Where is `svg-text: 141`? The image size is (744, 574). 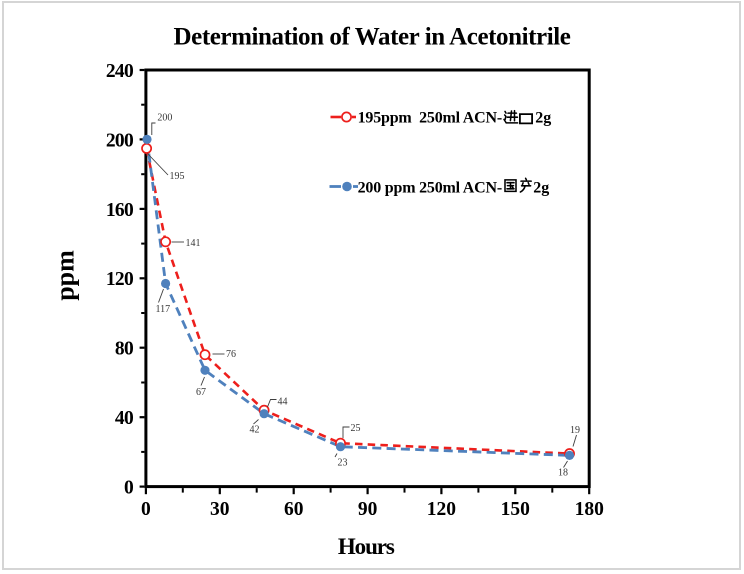
svg-text: 141 is located at coordinates (193, 243).